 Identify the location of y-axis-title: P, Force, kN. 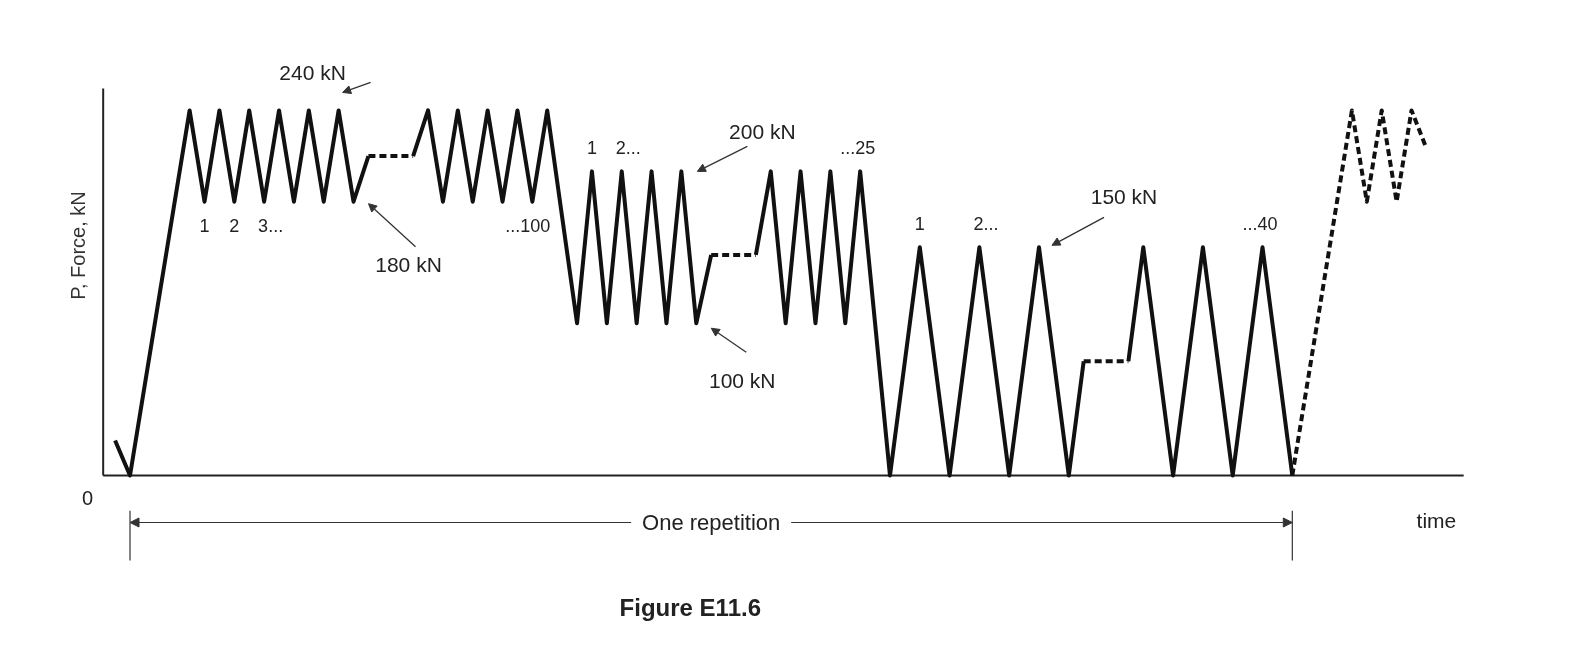
(78, 245).